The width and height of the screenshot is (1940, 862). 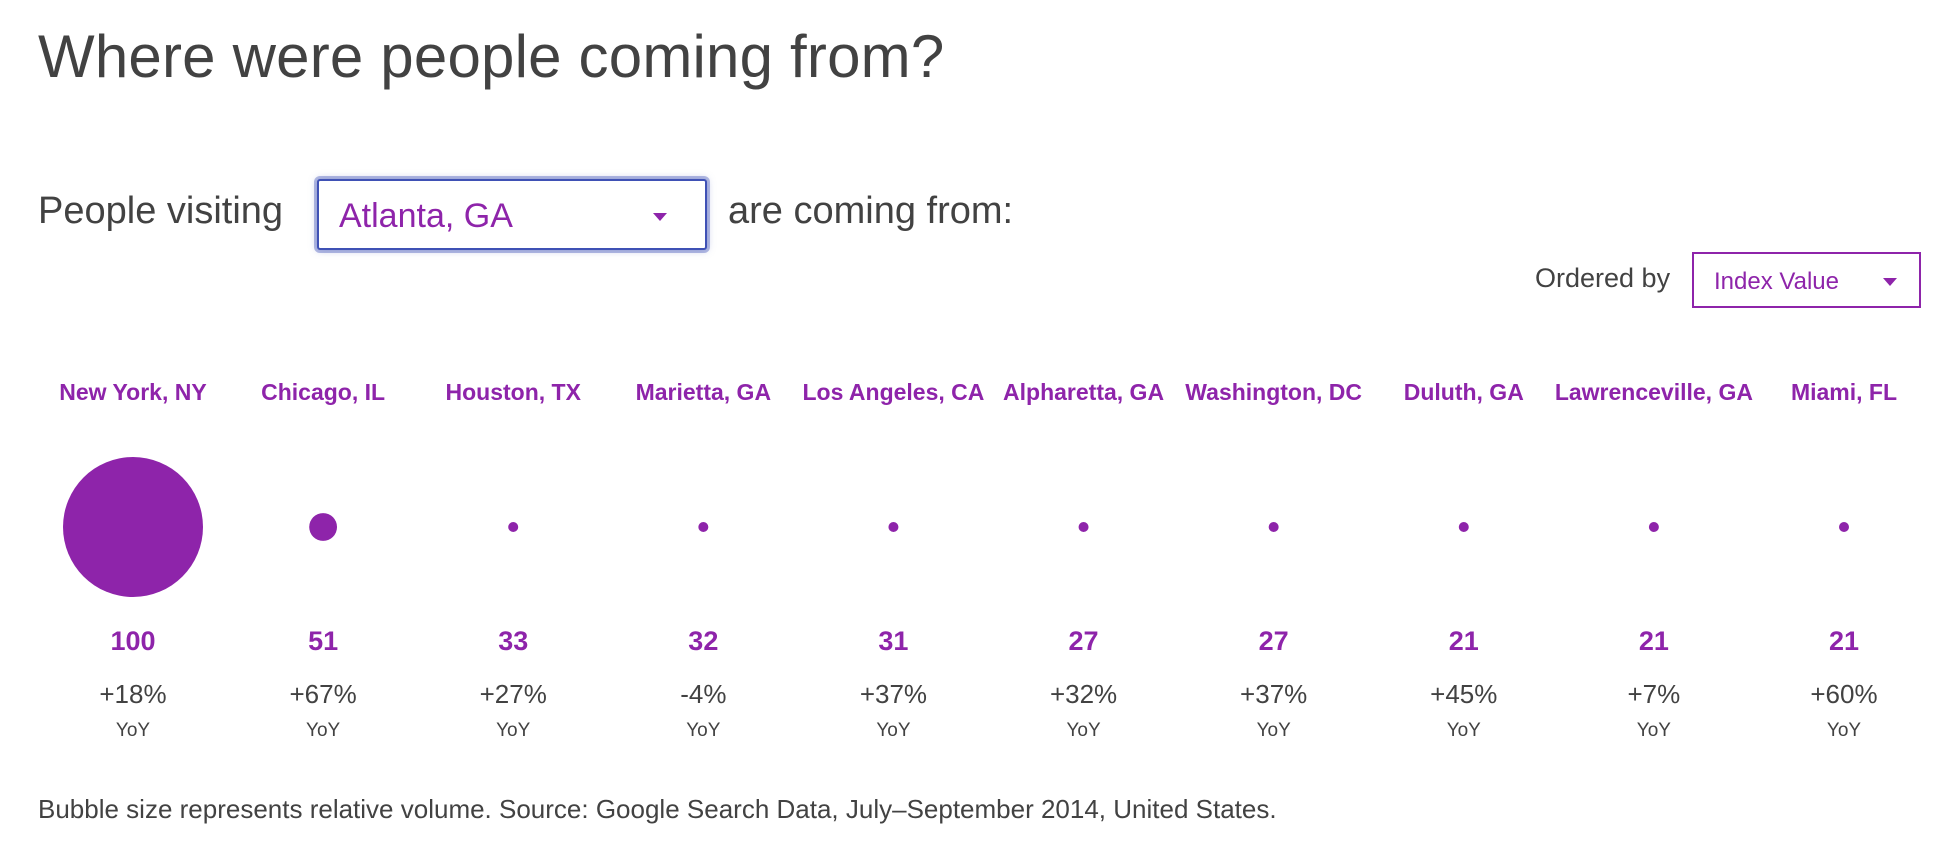 I want to click on city-select: Atlanta, GA, so click(x=512, y=214).